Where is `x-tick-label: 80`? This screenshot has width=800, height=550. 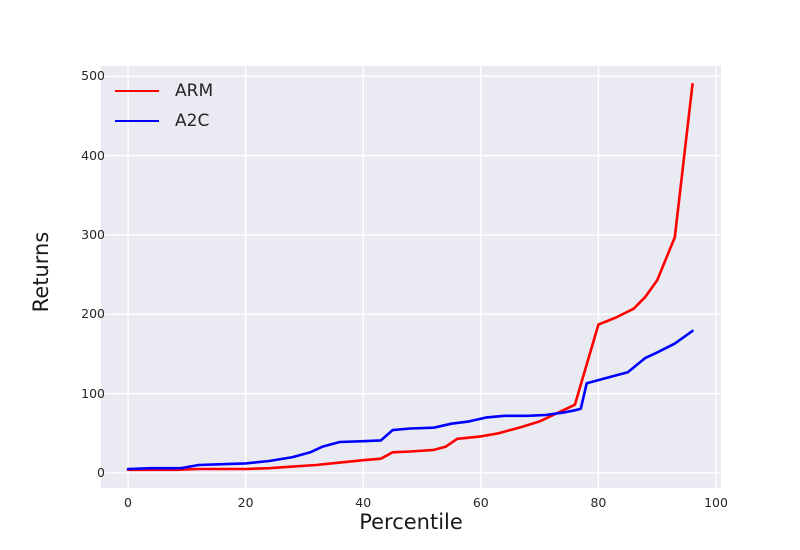 x-tick-label: 80 is located at coordinates (598, 502).